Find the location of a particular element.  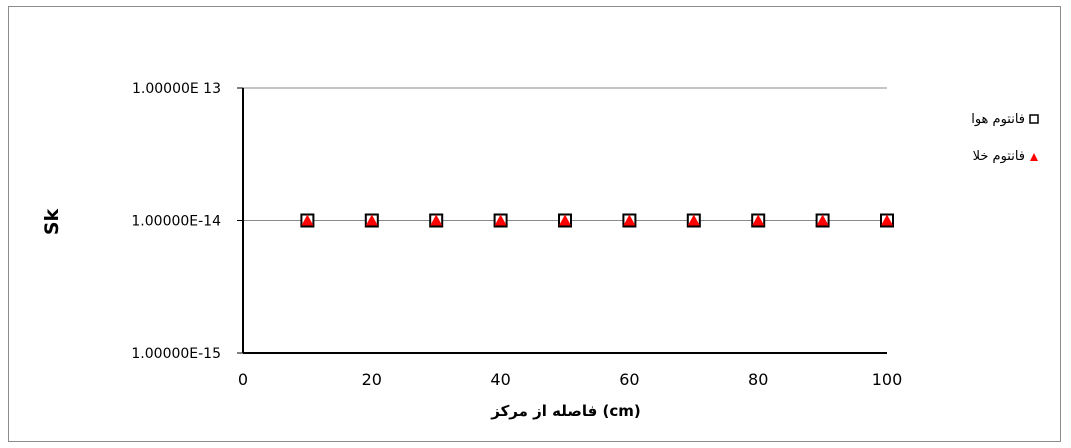

y-tick-label: 1.00000E-14 is located at coordinates (176, 222).